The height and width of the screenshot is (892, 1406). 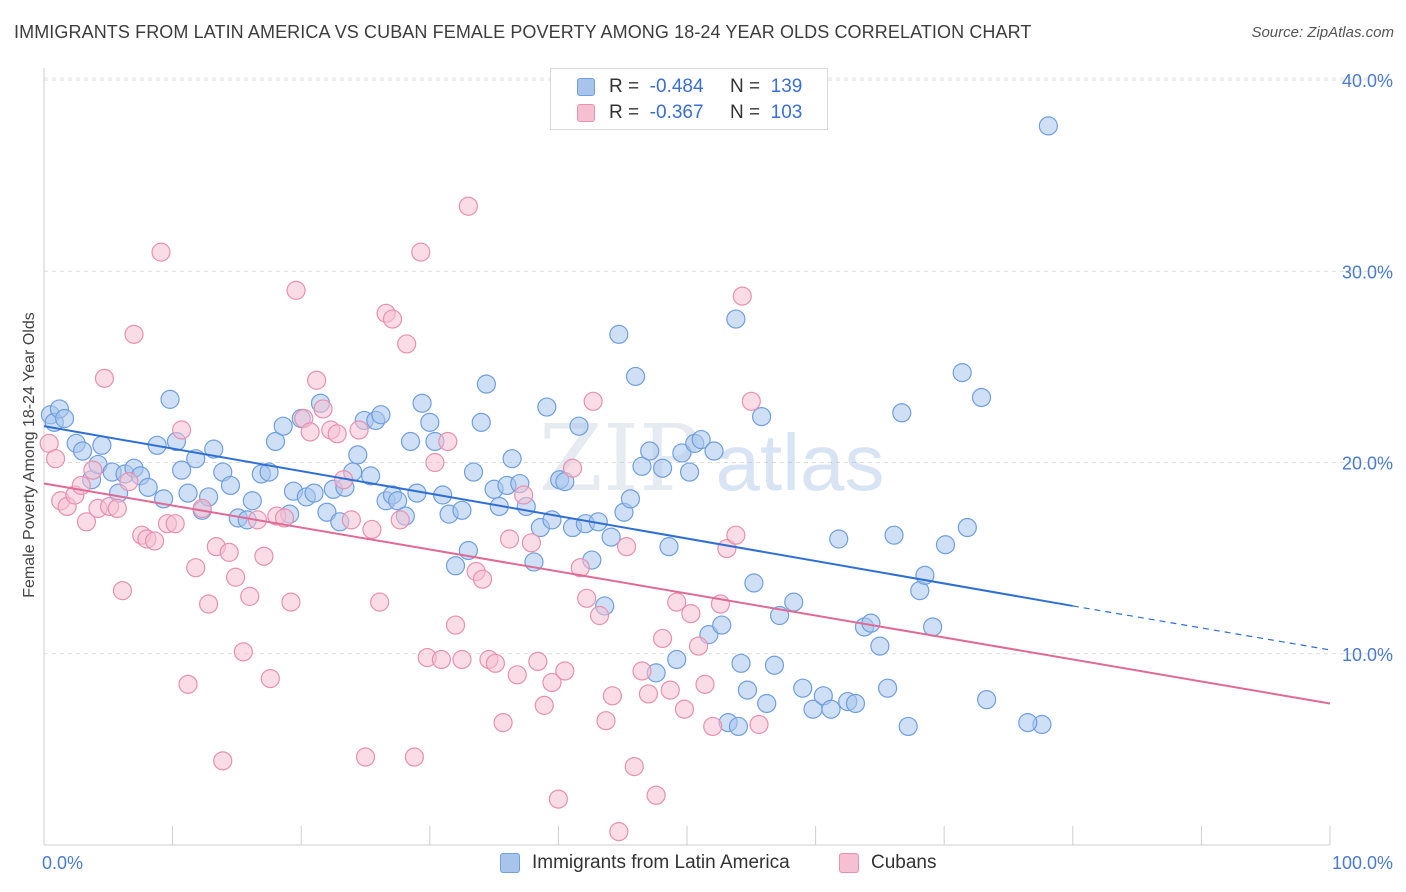 What do you see at coordinates (1362, 863) in the screenshot?
I see `x-tick-label: 100.0%` at bounding box center [1362, 863].